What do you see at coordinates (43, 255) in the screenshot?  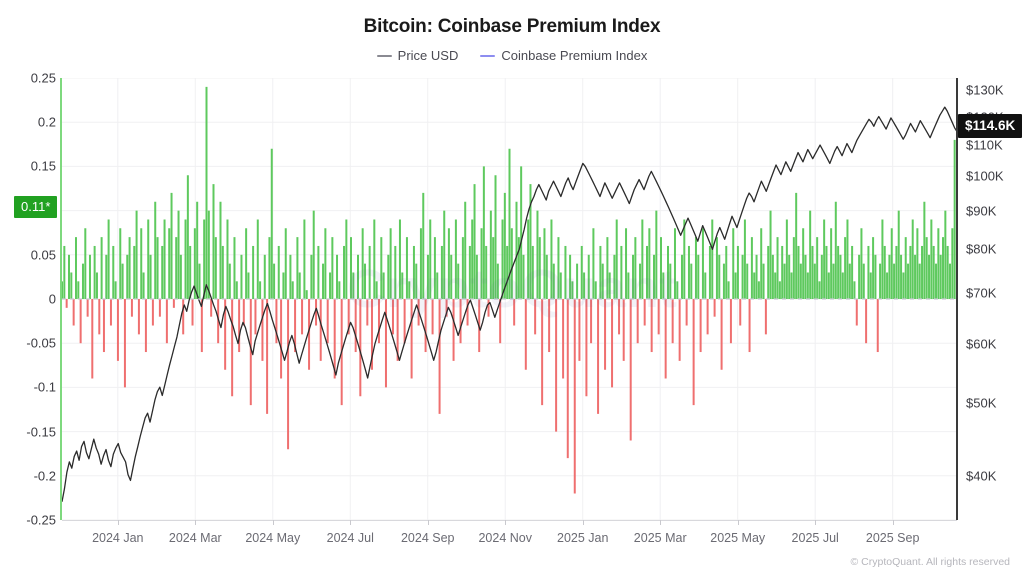 I see `left-axis-tick-label: 0.05` at bounding box center [43, 255].